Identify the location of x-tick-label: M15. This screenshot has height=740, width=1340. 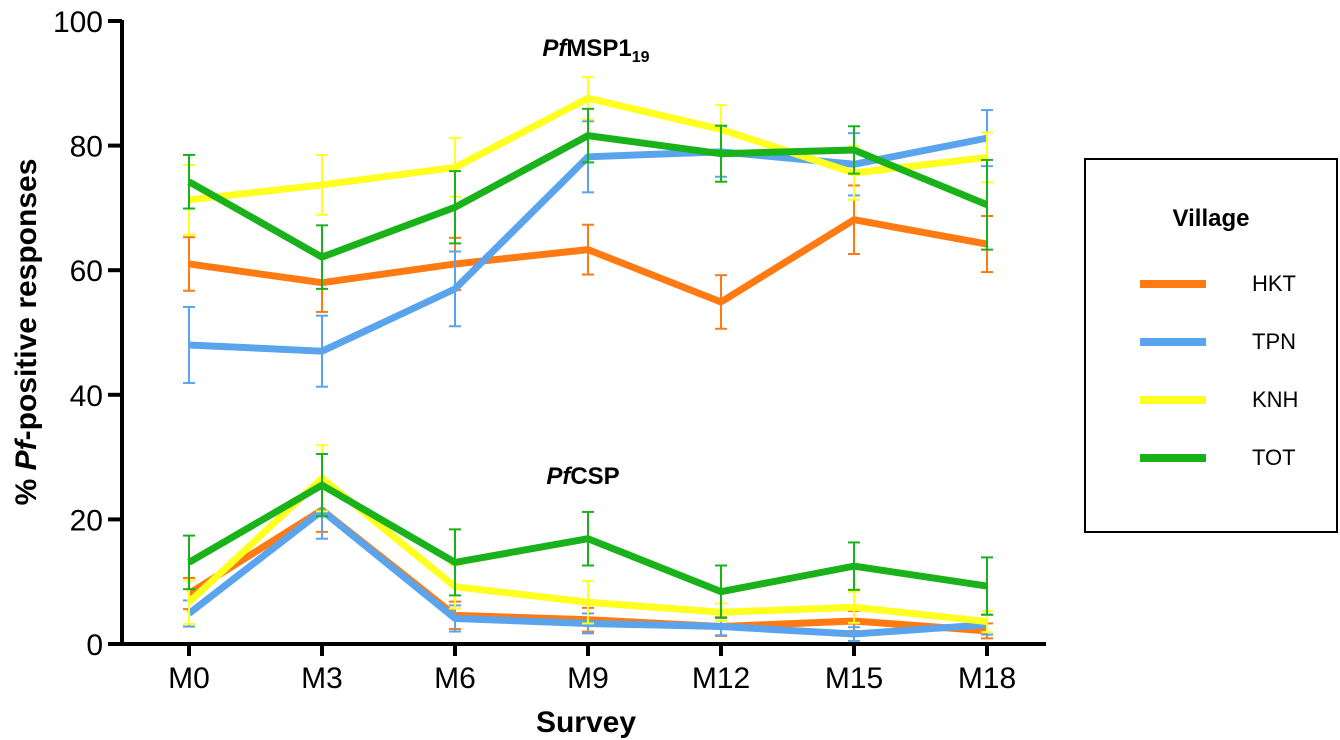
(854, 678).